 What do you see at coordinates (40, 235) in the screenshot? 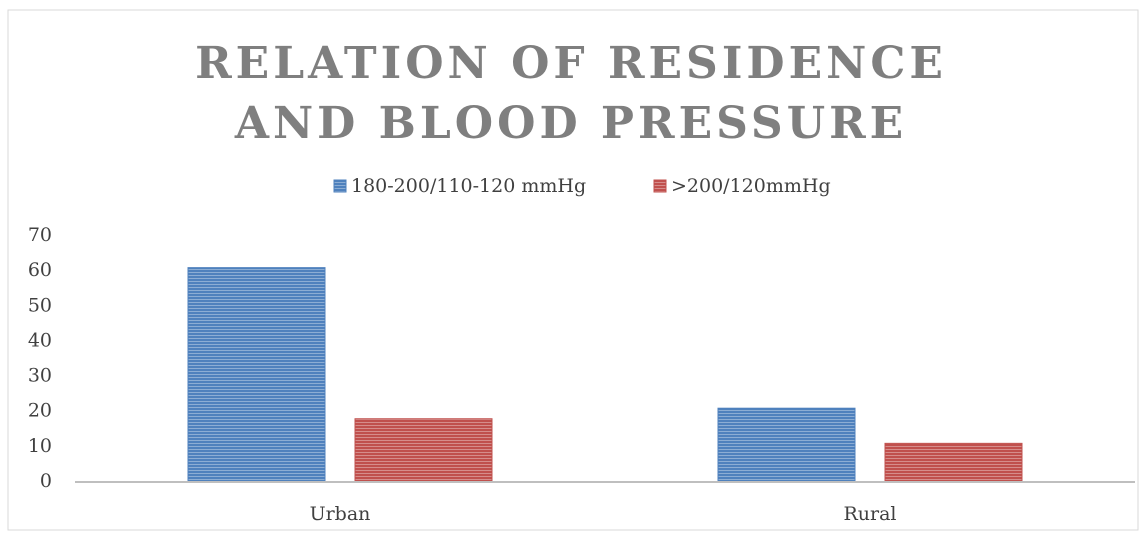
I see `y-tick-label: 70` at bounding box center [40, 235].